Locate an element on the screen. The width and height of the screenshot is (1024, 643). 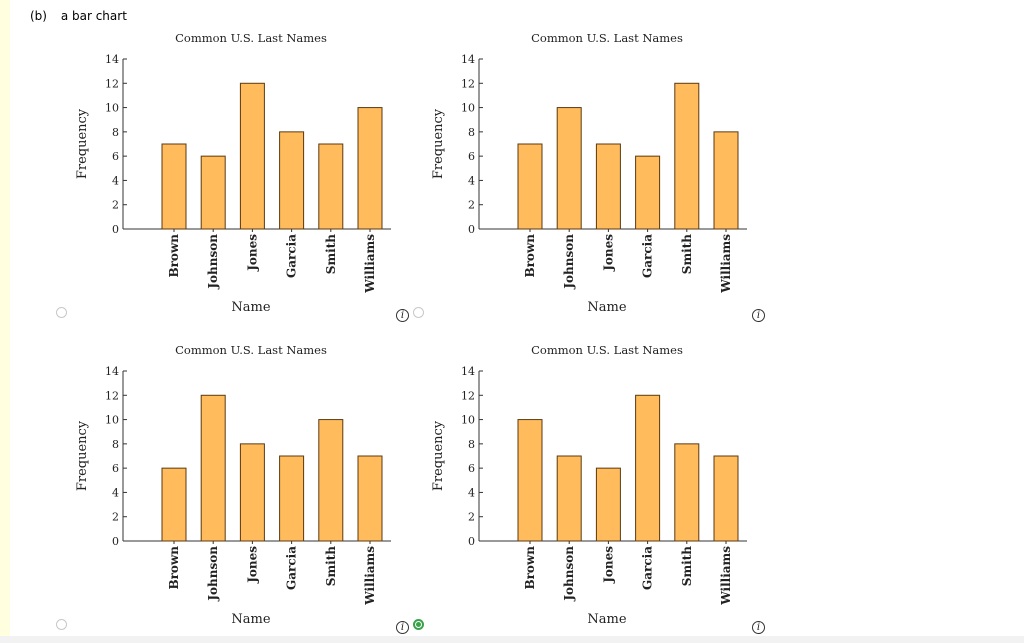
part-label: (b) is located at coordinates (38, 16).